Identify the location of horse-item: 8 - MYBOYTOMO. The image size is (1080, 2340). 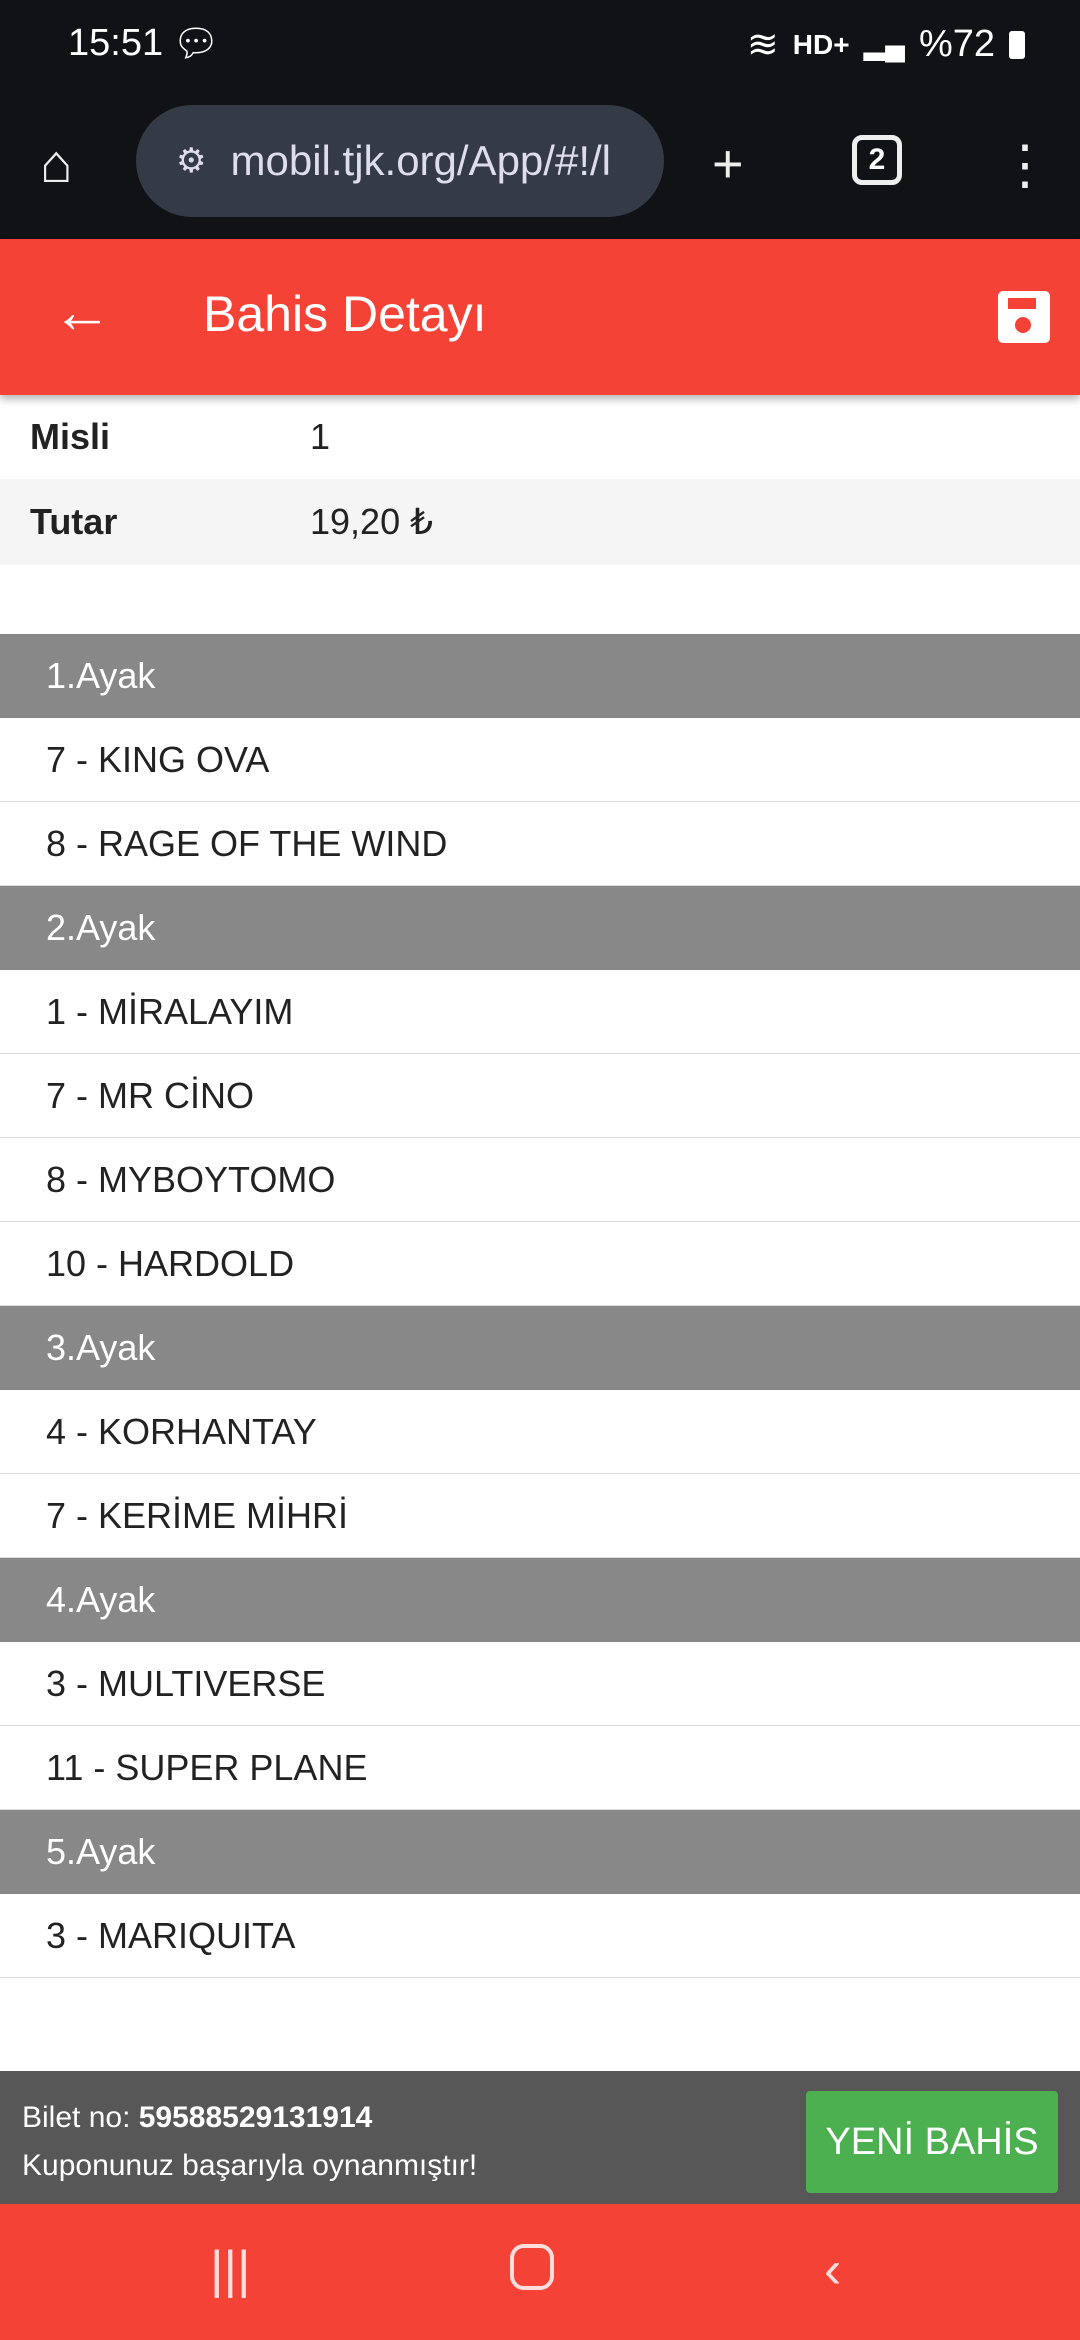
(540, 1180).